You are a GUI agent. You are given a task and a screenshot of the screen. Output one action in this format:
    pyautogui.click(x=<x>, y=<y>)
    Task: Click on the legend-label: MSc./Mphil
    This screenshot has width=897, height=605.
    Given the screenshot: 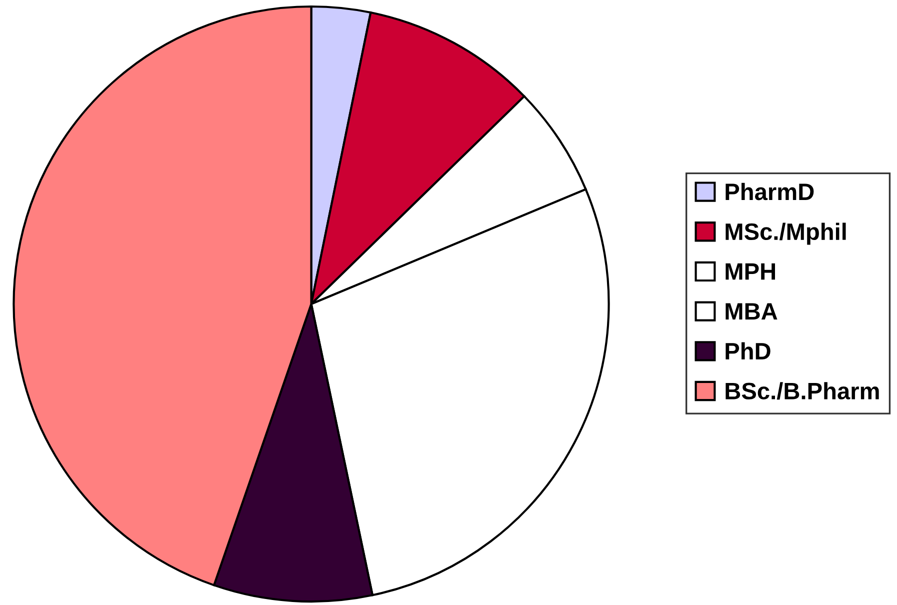 What is the action you would take?
    pyautogui.click(x=786, y=233)
    